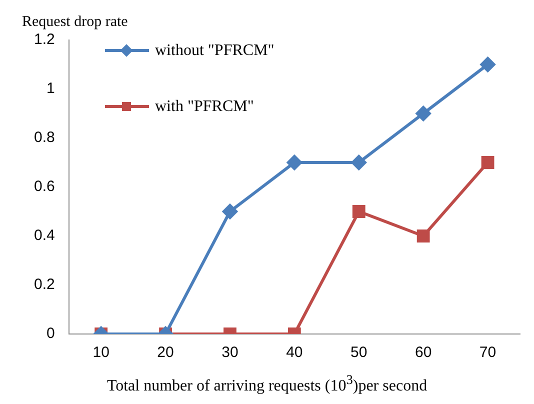  What do you see at coordinates (44, 39) in the screenshot?
I see `y-tick-label: 1.2` at bounding box center [44, 39].